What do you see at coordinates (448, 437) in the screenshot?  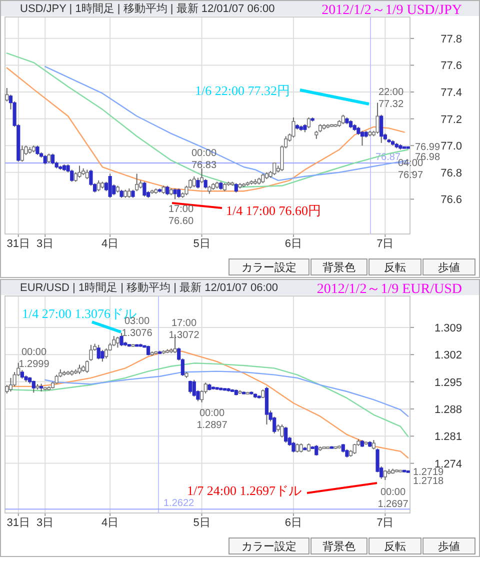 I see `y-tick-label: 1.281` at bounding box center [448, 437].